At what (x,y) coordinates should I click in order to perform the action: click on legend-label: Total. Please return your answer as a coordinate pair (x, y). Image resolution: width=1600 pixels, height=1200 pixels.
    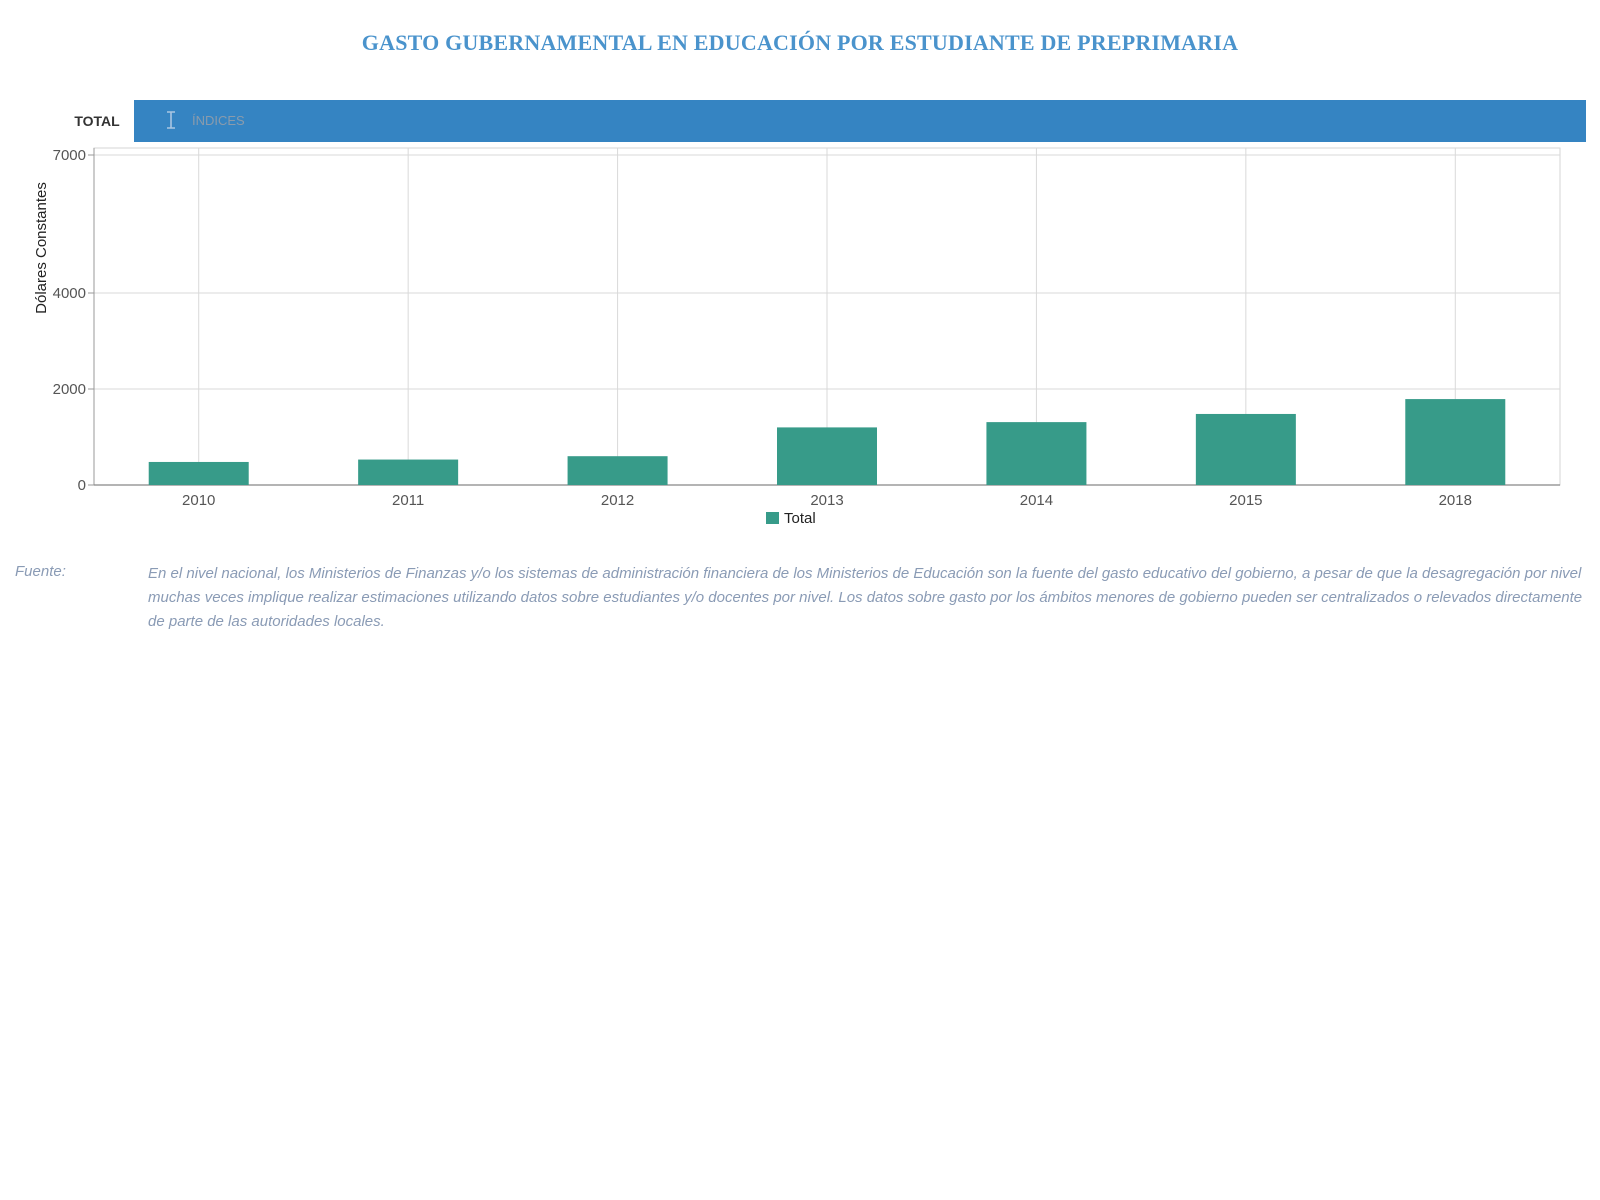
    Looking at the image, I should click on (800, 518).